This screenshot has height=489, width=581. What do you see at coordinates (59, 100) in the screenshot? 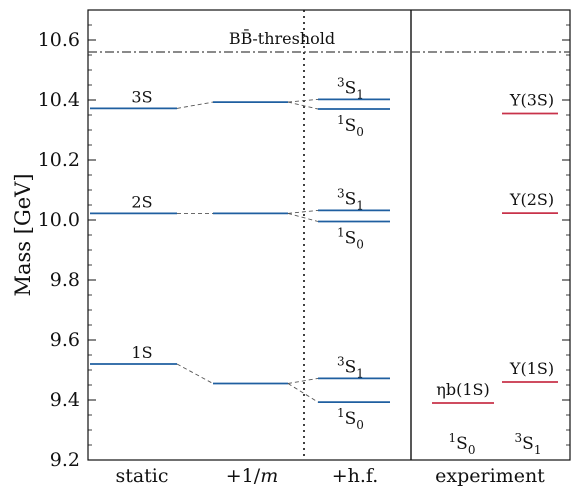
I see `y-tick-label: 10.4` at bounding box center [59, 100].